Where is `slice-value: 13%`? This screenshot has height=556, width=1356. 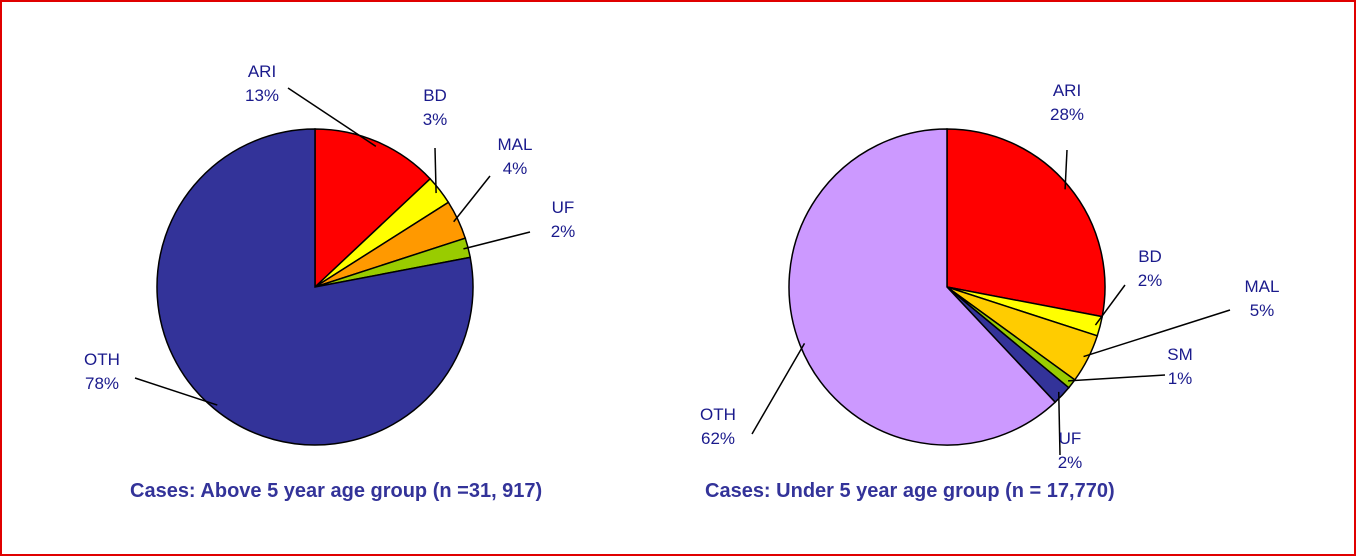 slice-value: 13% is located at coordinates (262, 95).